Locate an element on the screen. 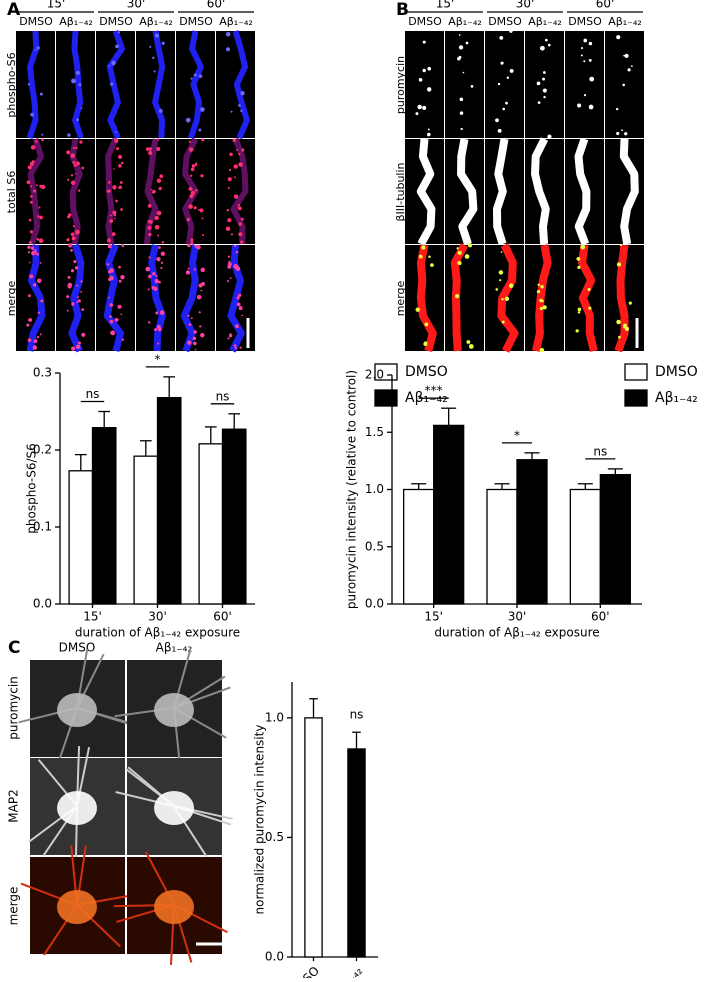  y-tick-label: 1.5 is located at coordinates (374, 432).